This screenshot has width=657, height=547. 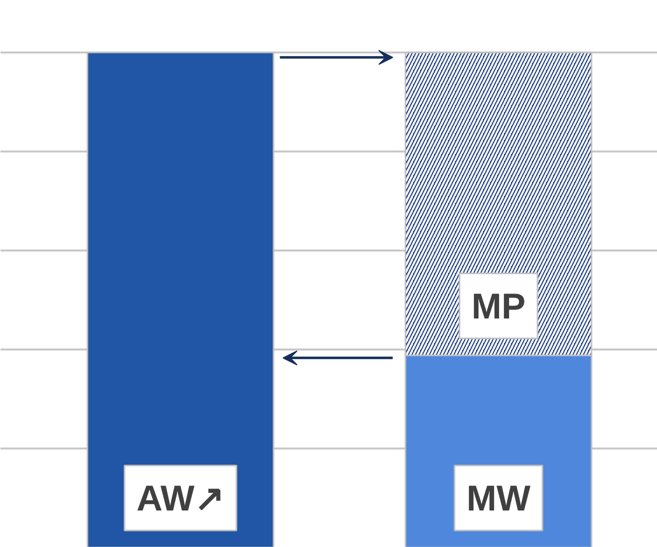 I want to click on series-label: MW, so click(x=498, y=498).